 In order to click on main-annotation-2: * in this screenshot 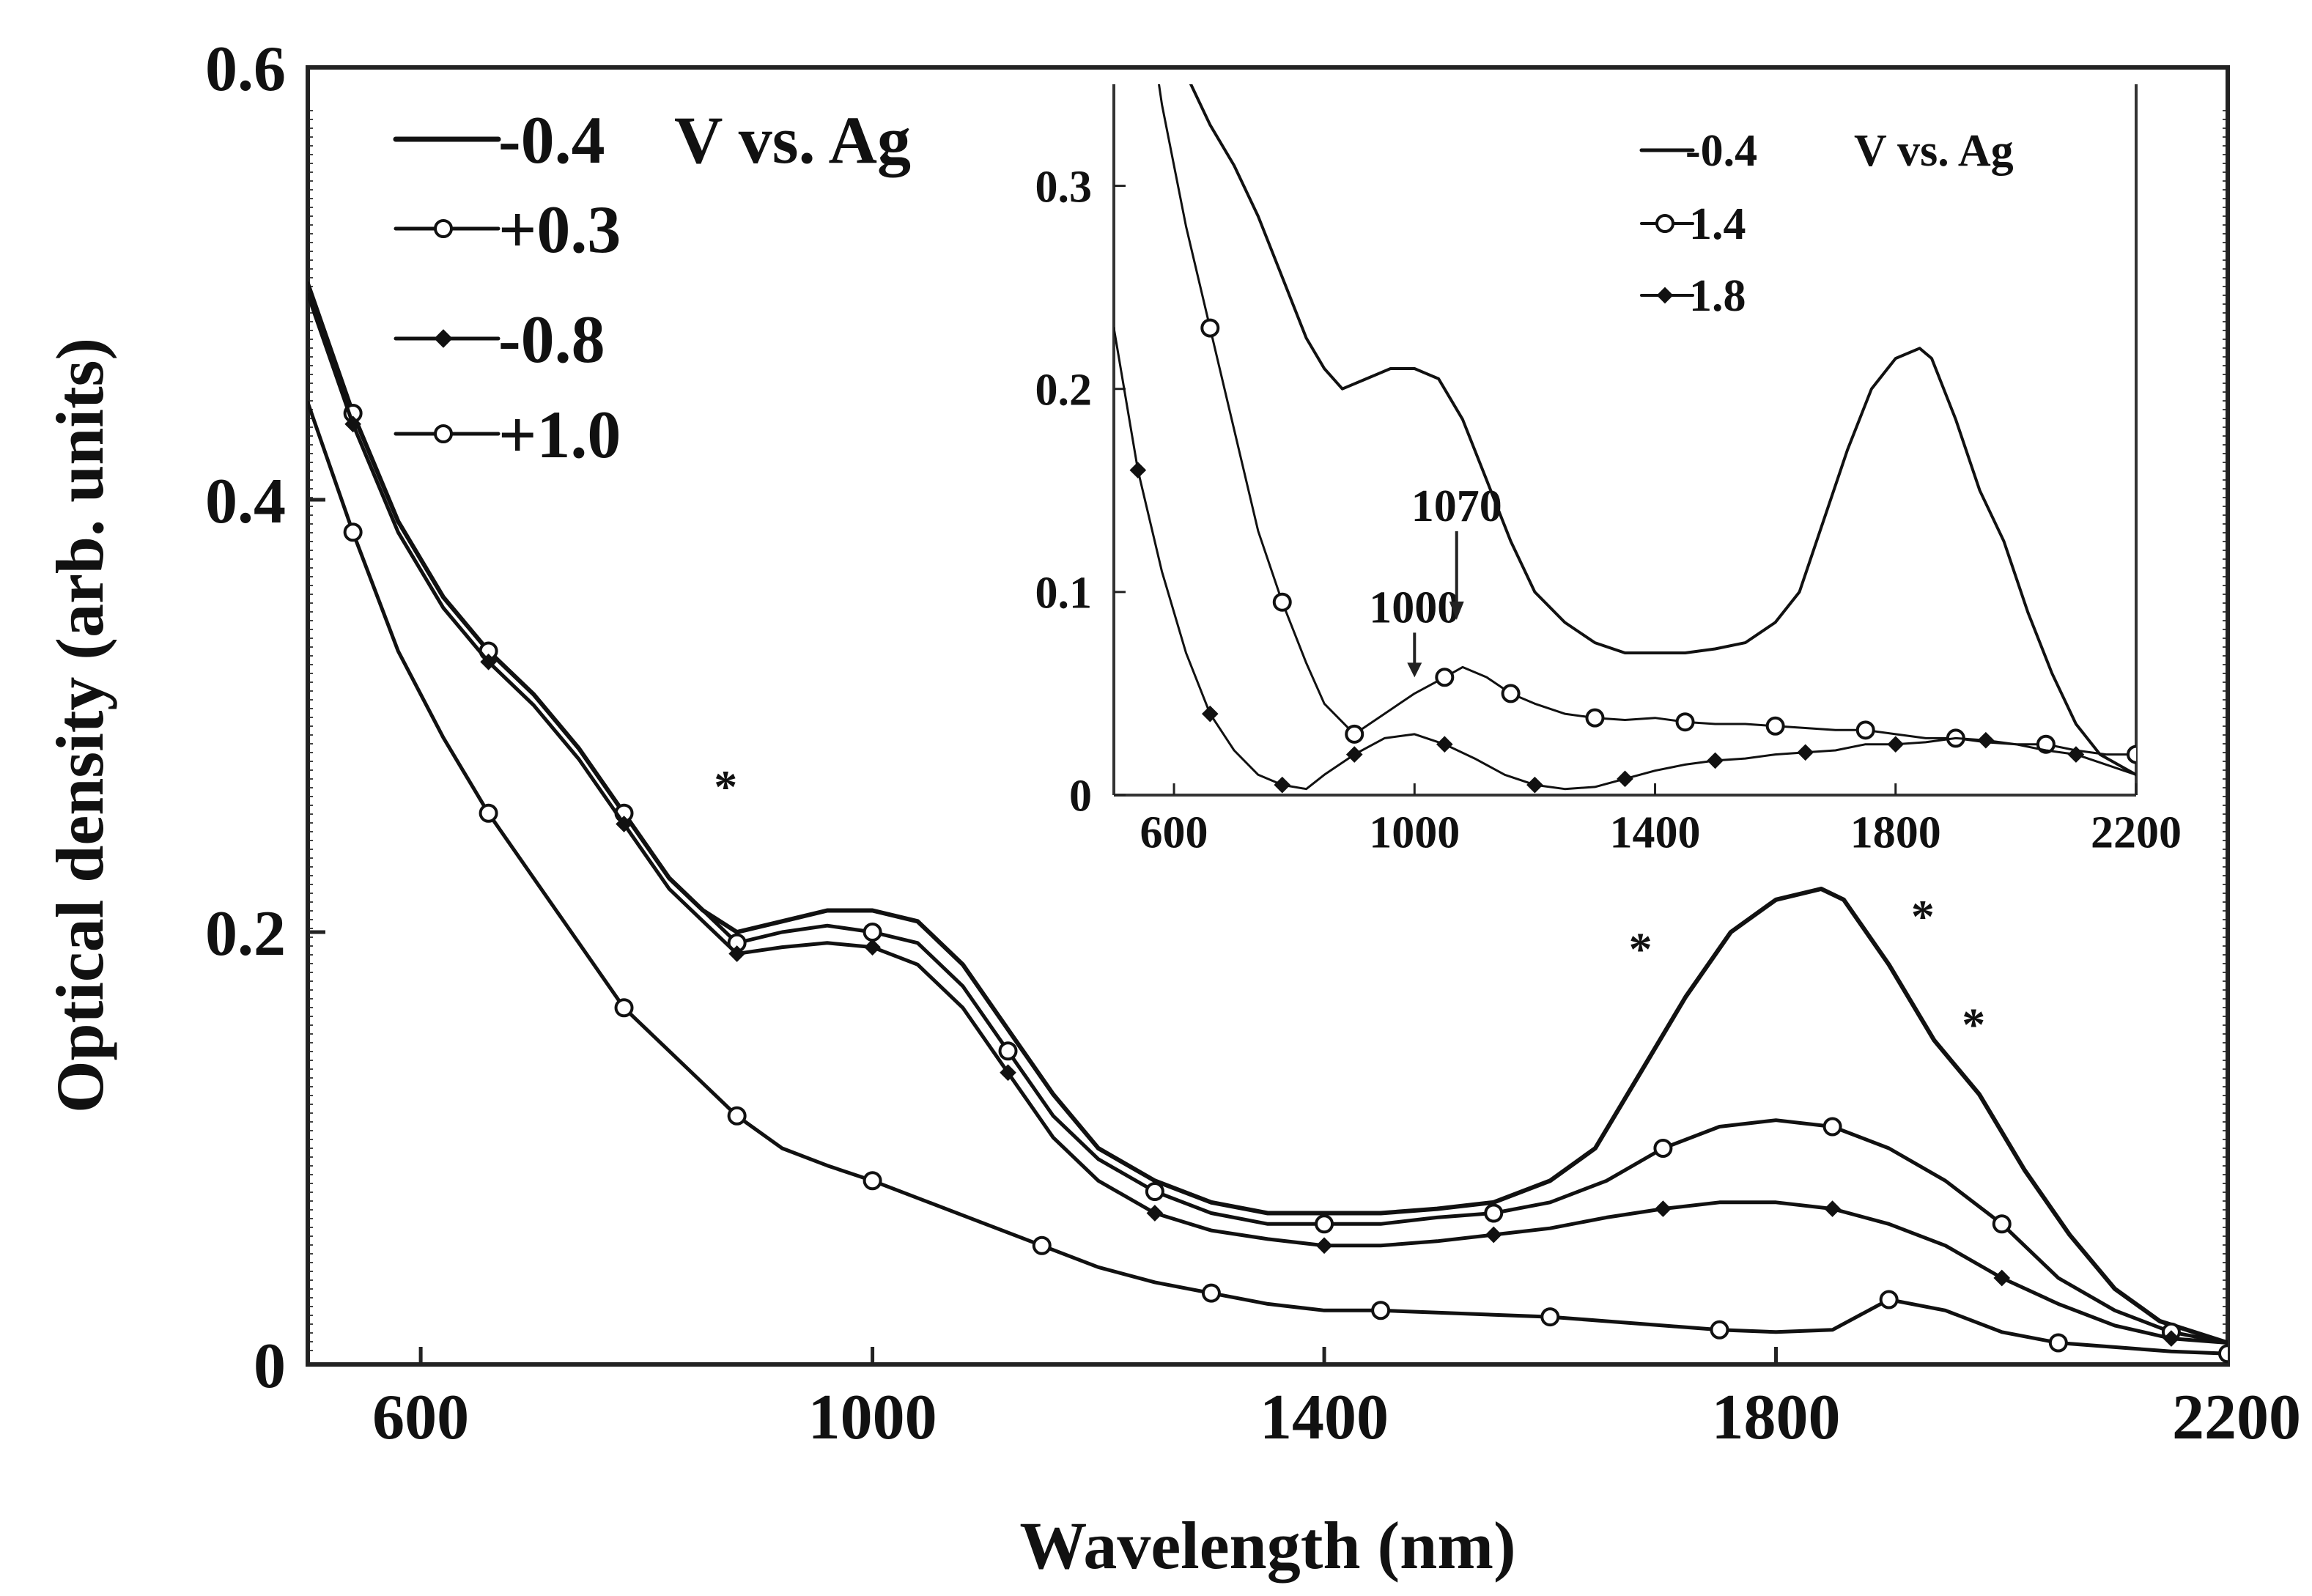, I will do `click(1923, 916)`.